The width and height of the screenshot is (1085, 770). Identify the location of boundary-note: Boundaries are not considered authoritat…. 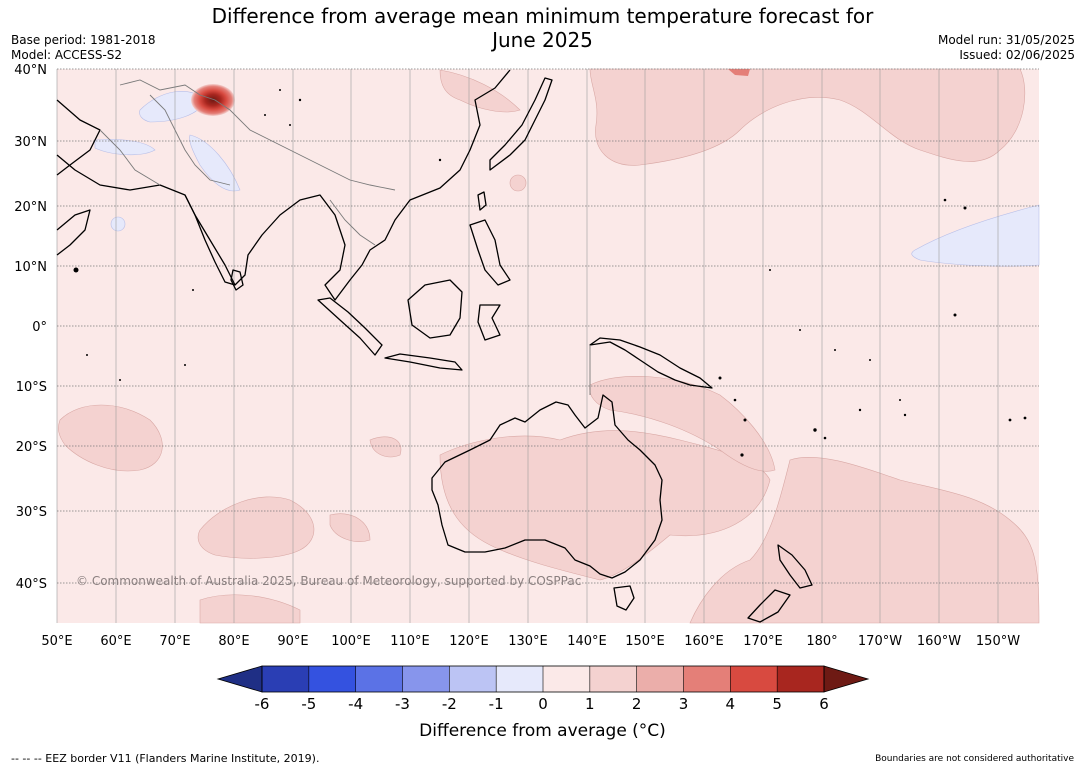
(974, 759).